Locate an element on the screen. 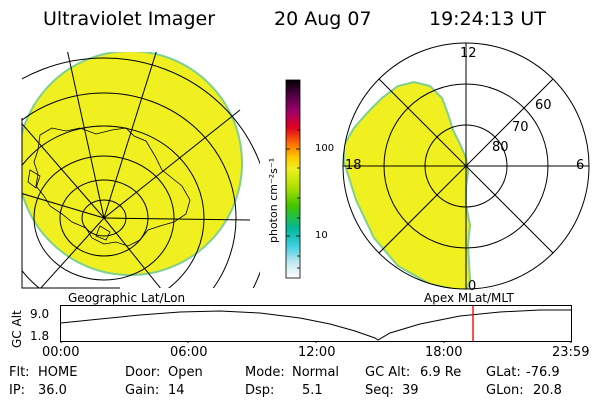  antarctic-coastline is located at coordinates (109, 187).